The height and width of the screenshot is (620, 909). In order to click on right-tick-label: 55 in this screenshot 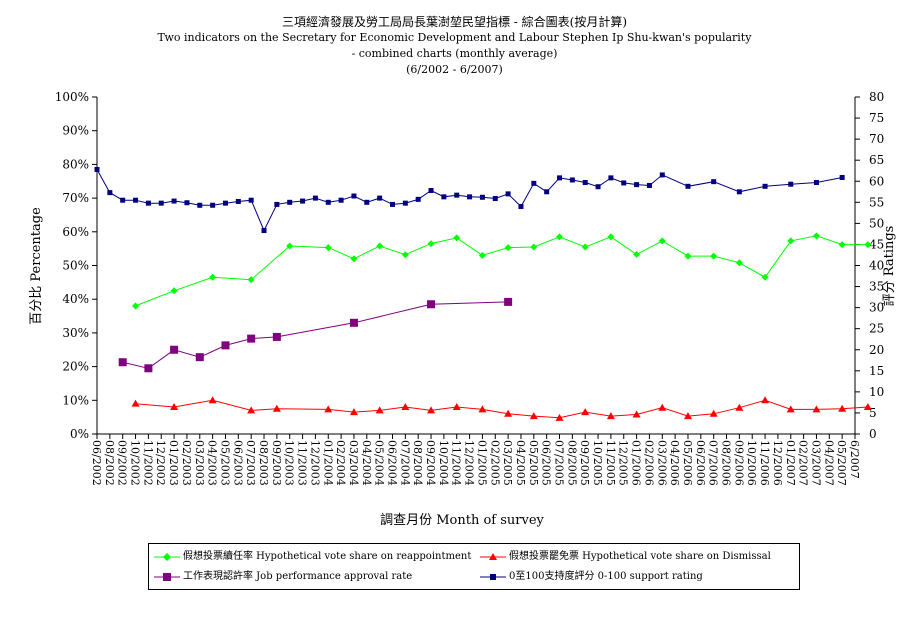, I will do `click(876, 202)`.